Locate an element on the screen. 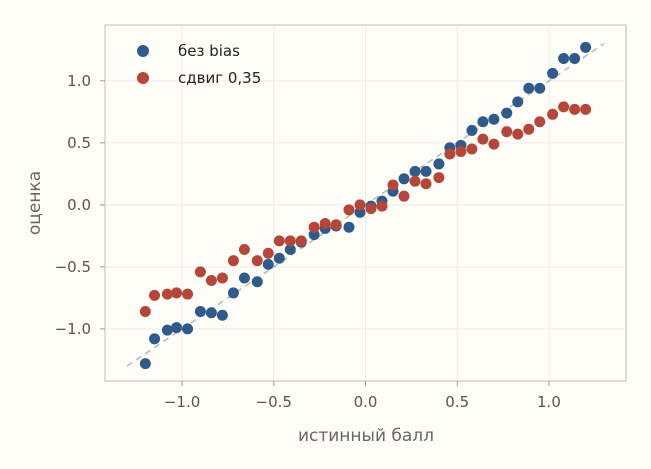 Image resolution: width=651 pixels, height=469 pixels. x-tick-label: −1.0 is located at coordinates (182, 402).